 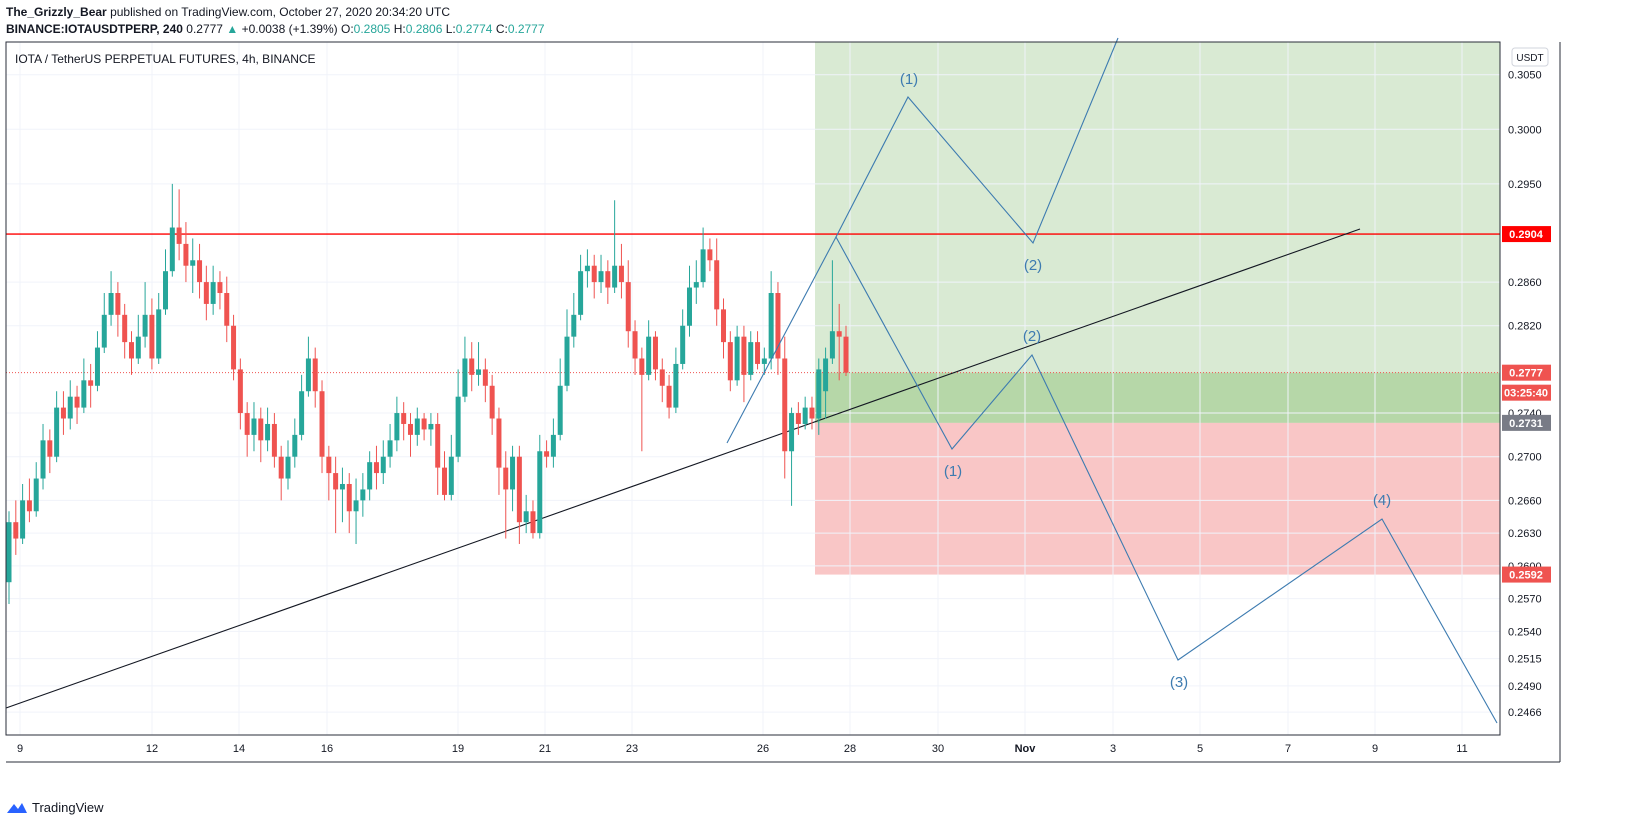 I want to click on currency-label: USDT, so click(x=1529, y=58).